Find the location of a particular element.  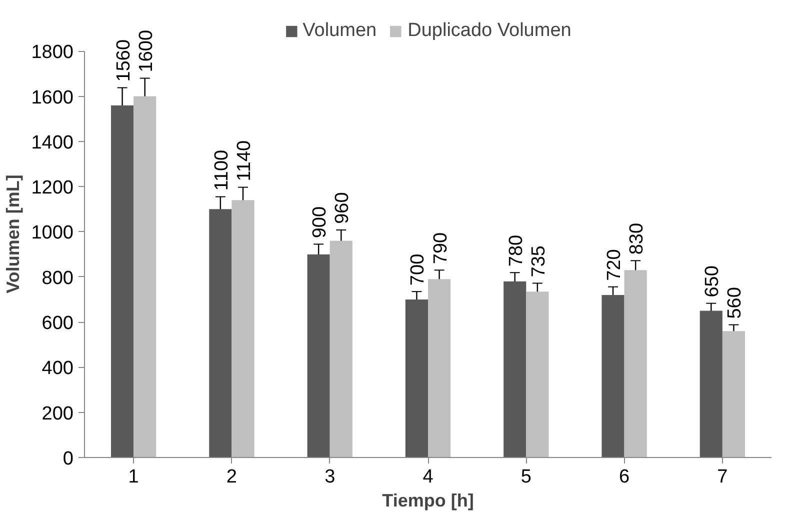

data-label: 560 is located at coordinates (735, 303).